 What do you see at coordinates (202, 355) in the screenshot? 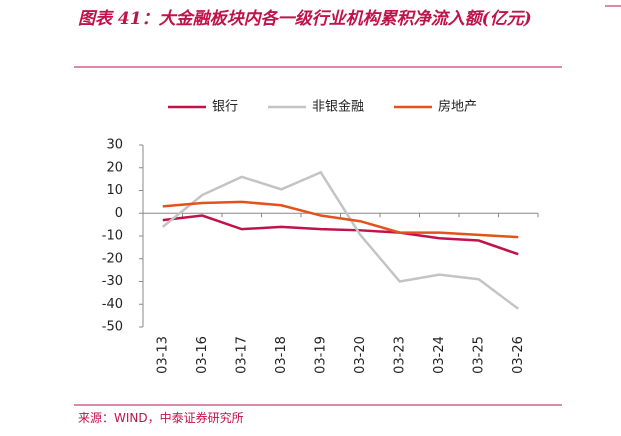
I see `x-tick-label: 03-16` at bounding box center [202, 355].